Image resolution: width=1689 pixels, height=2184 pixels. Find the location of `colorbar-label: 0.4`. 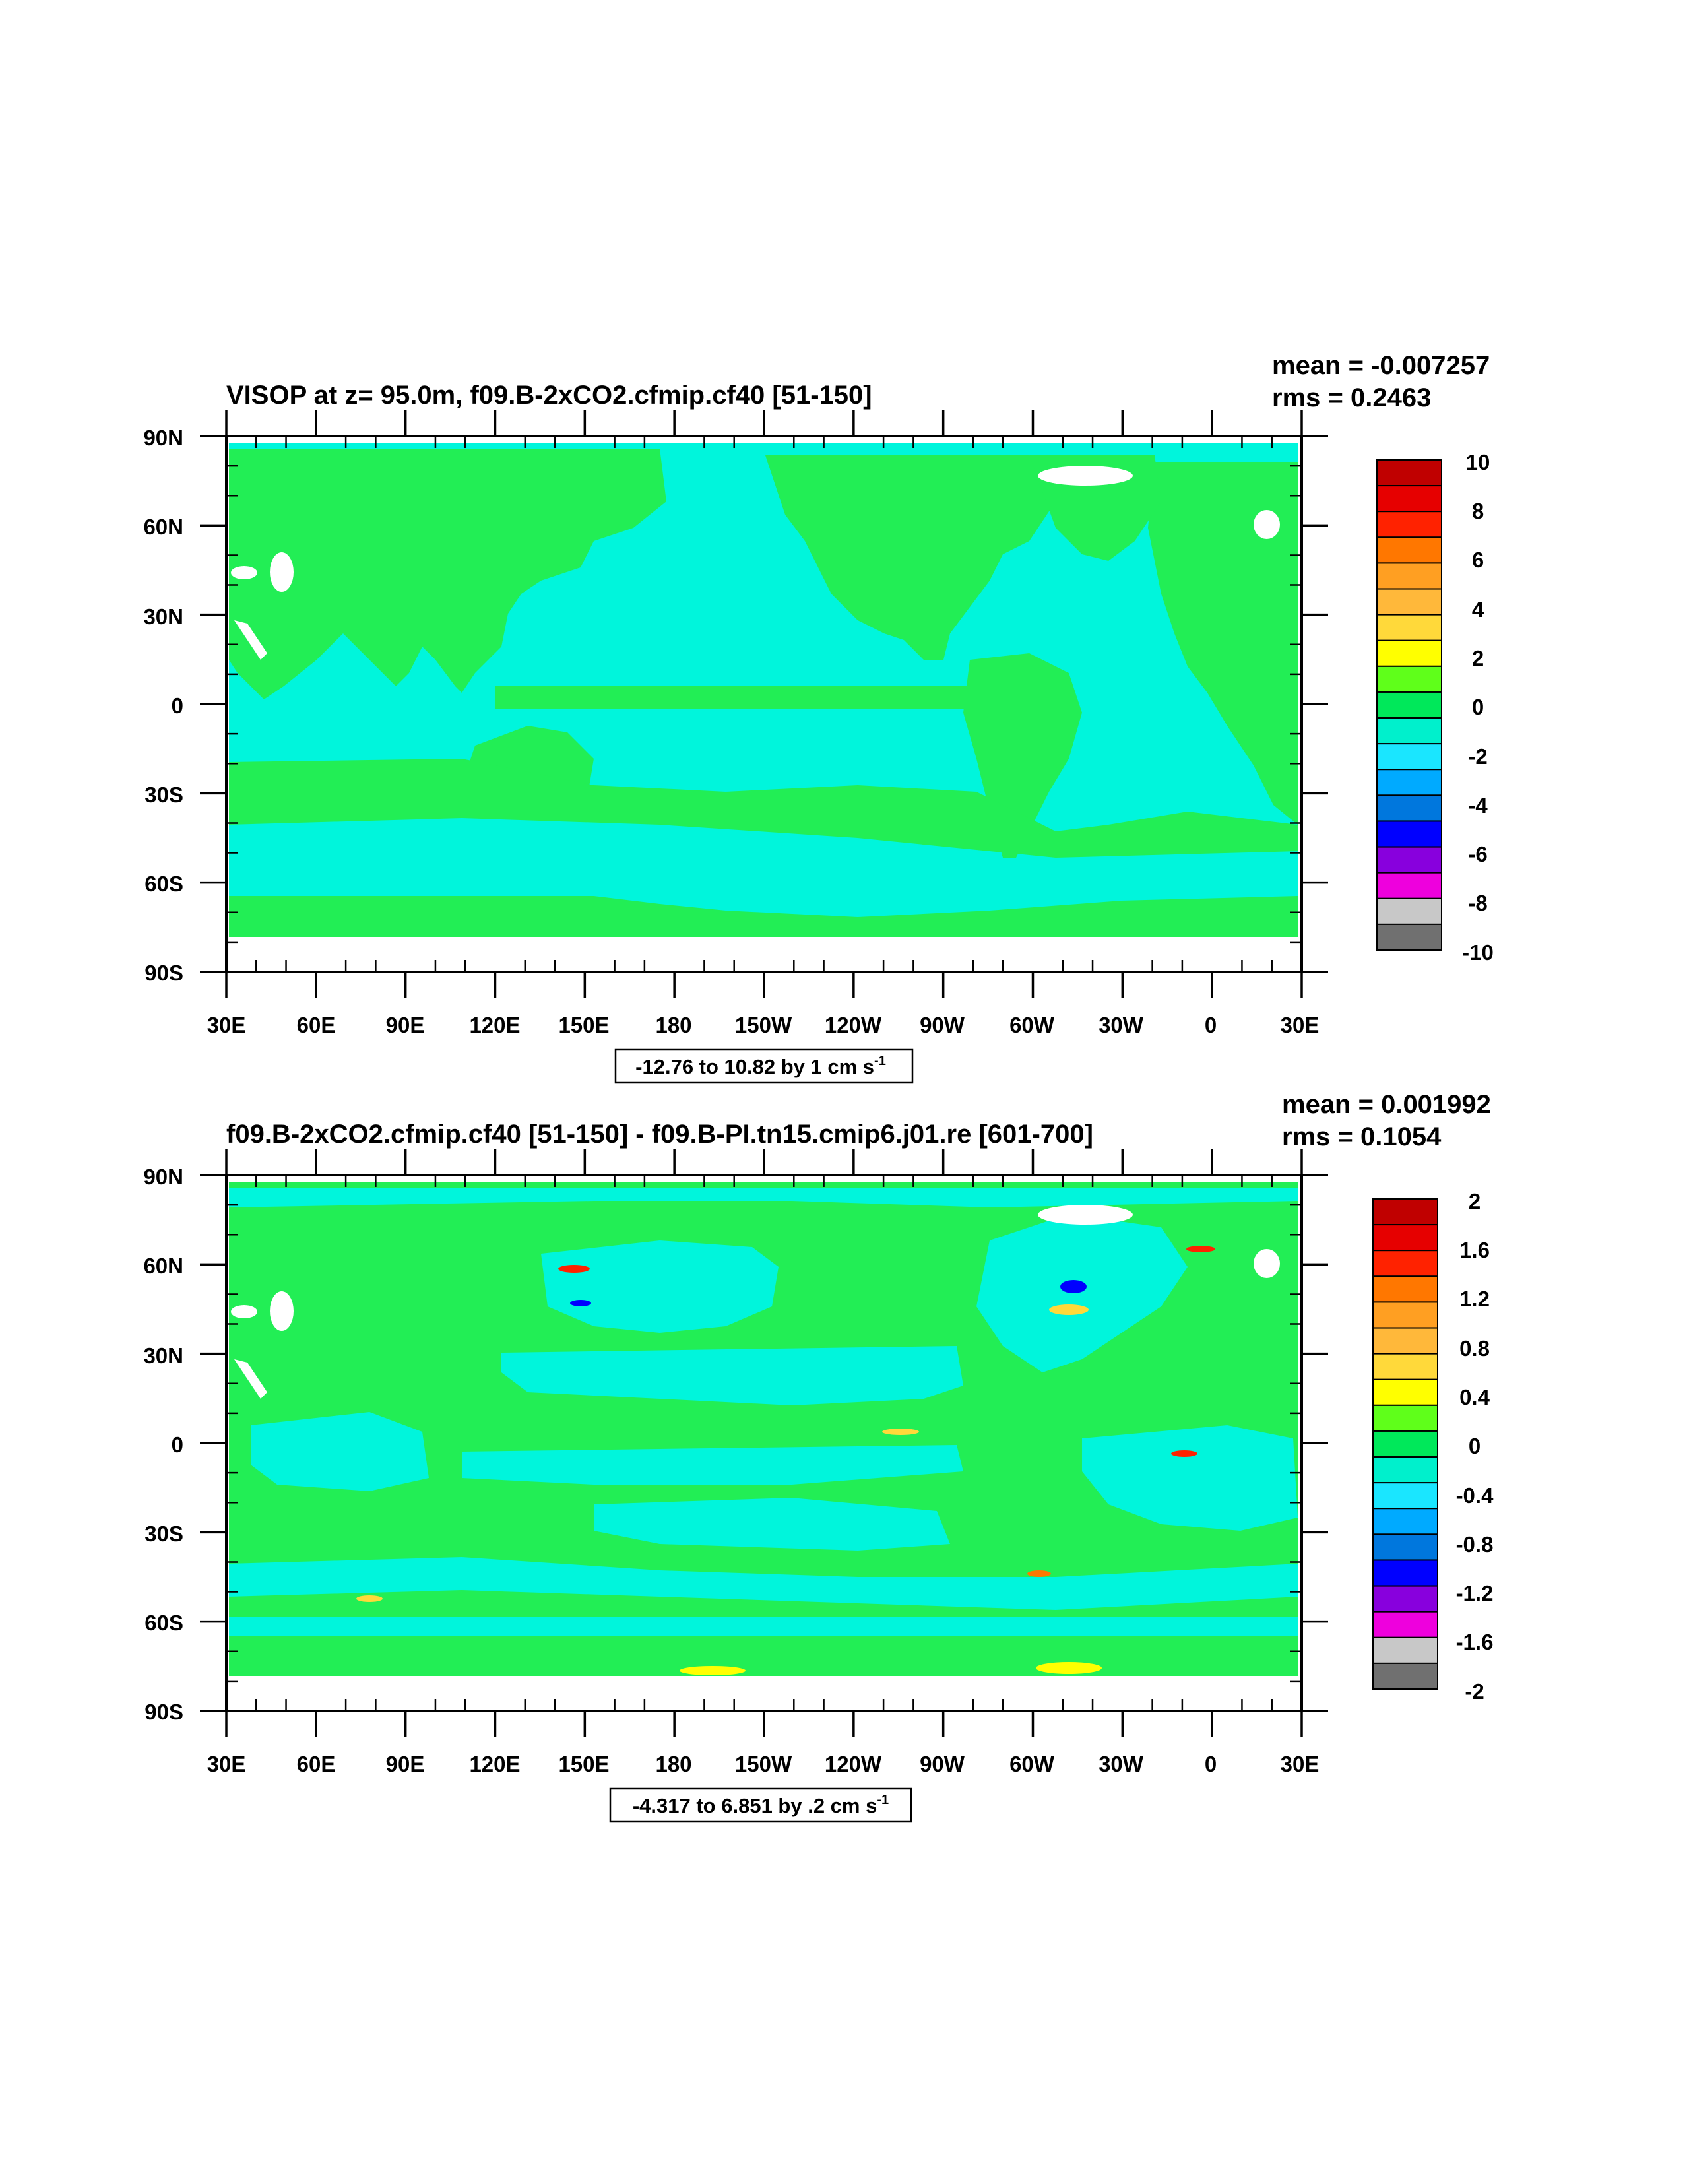

colorbar-label: 0.4 is located at coordinates (1474, 1397).